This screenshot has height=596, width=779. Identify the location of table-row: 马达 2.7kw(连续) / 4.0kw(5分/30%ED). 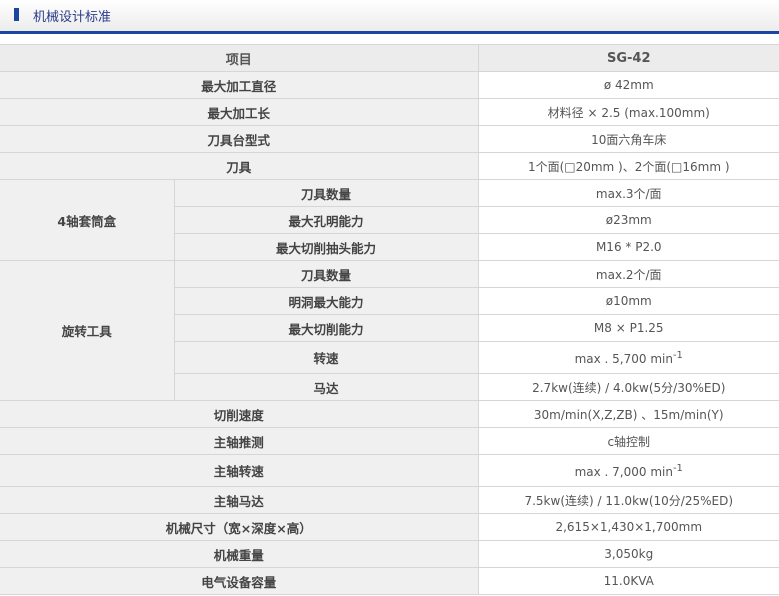
(389, 387).